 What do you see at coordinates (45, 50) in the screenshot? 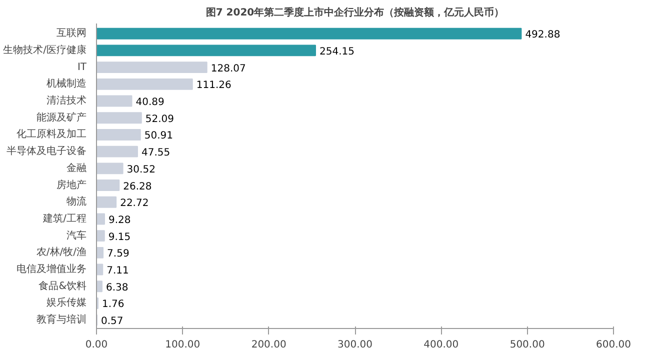
I see `y-tick-label: 生物技术/医疗健康` at bounding box center [45, 50].